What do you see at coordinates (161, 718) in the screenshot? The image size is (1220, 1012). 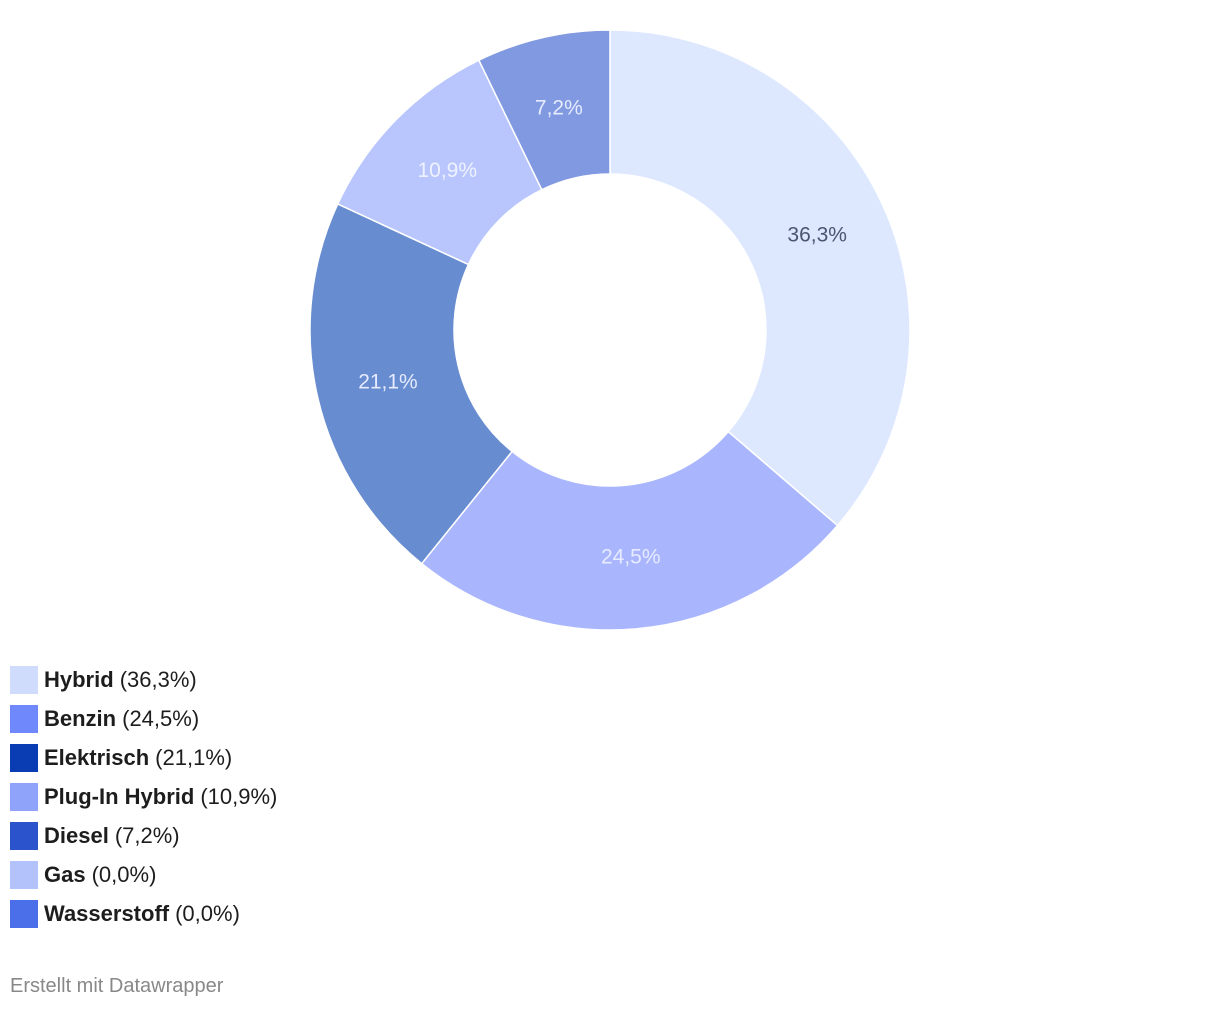 I see `legend-series-value: (24,5%)` at bounding box center [161, 718].